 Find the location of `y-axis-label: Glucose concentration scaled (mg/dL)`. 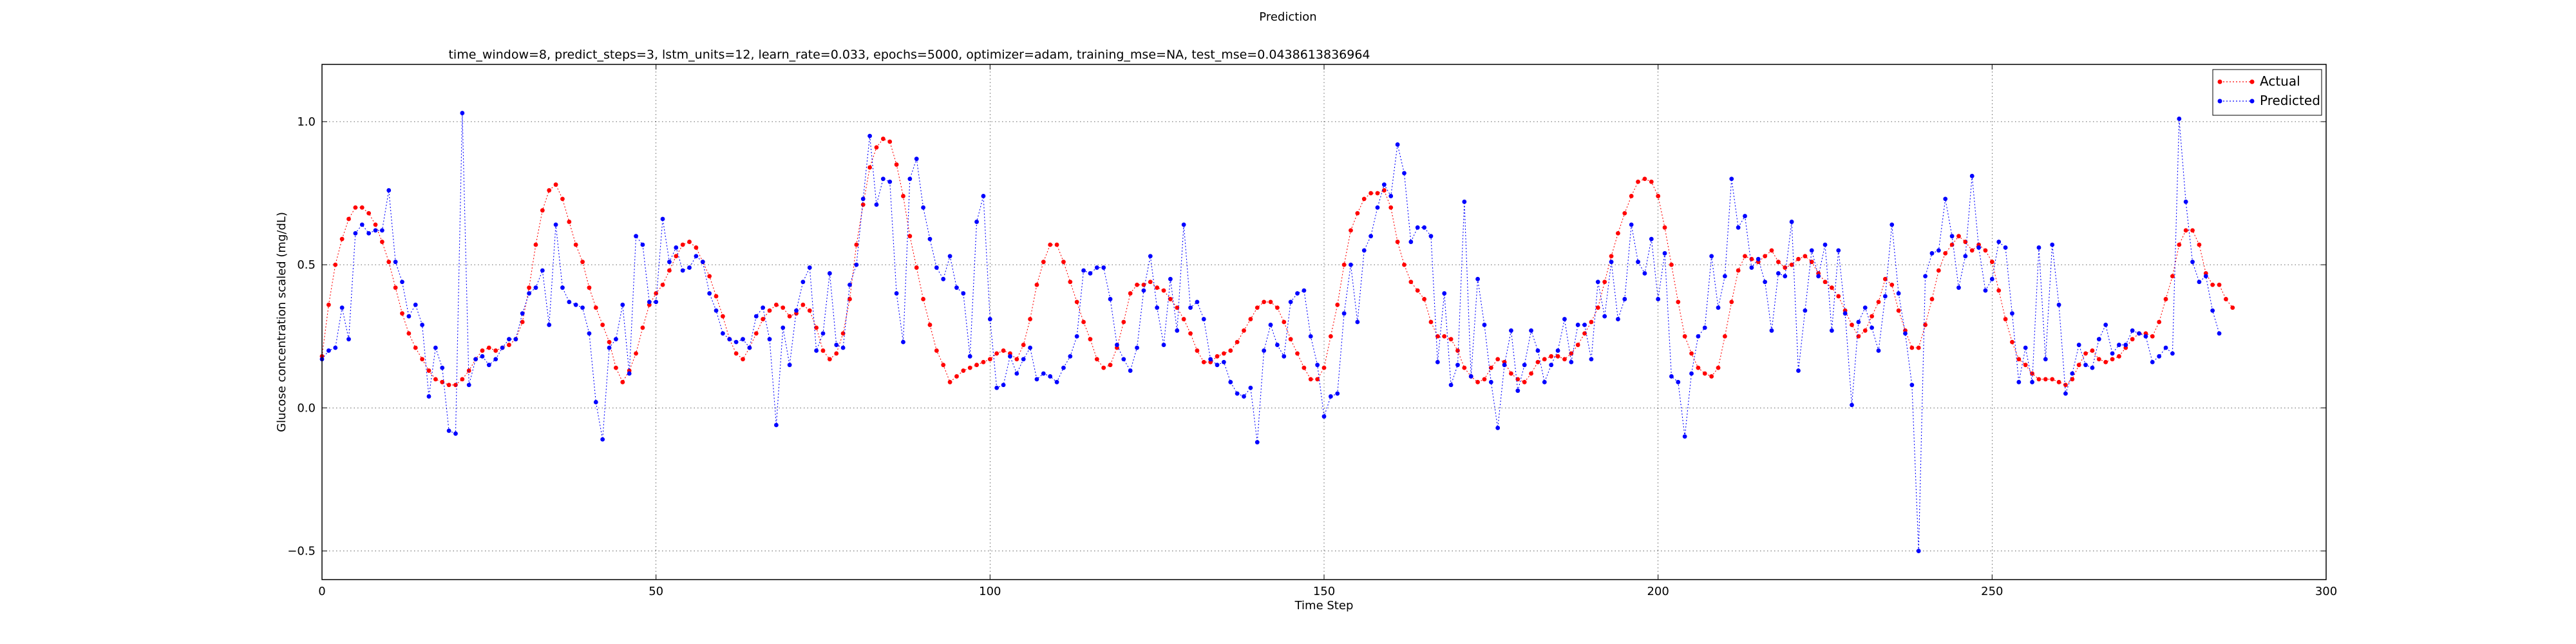

y-axis-label: Glucose concentration scaled (mg/dL) is located at coordinates (282, 322).